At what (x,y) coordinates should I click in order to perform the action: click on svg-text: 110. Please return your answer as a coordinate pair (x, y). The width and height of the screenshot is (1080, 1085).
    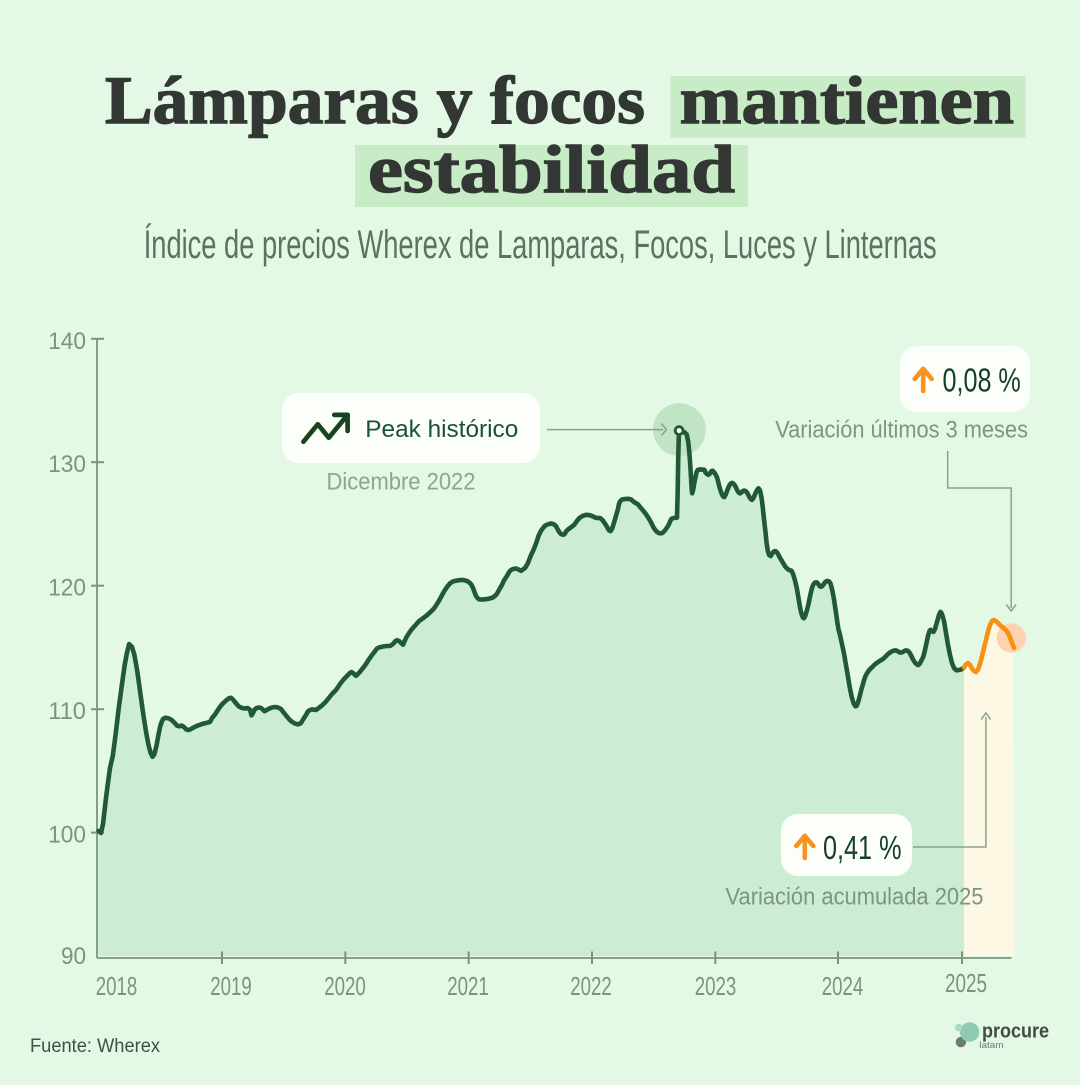
    Looking at the image, I should click on (67, 711).